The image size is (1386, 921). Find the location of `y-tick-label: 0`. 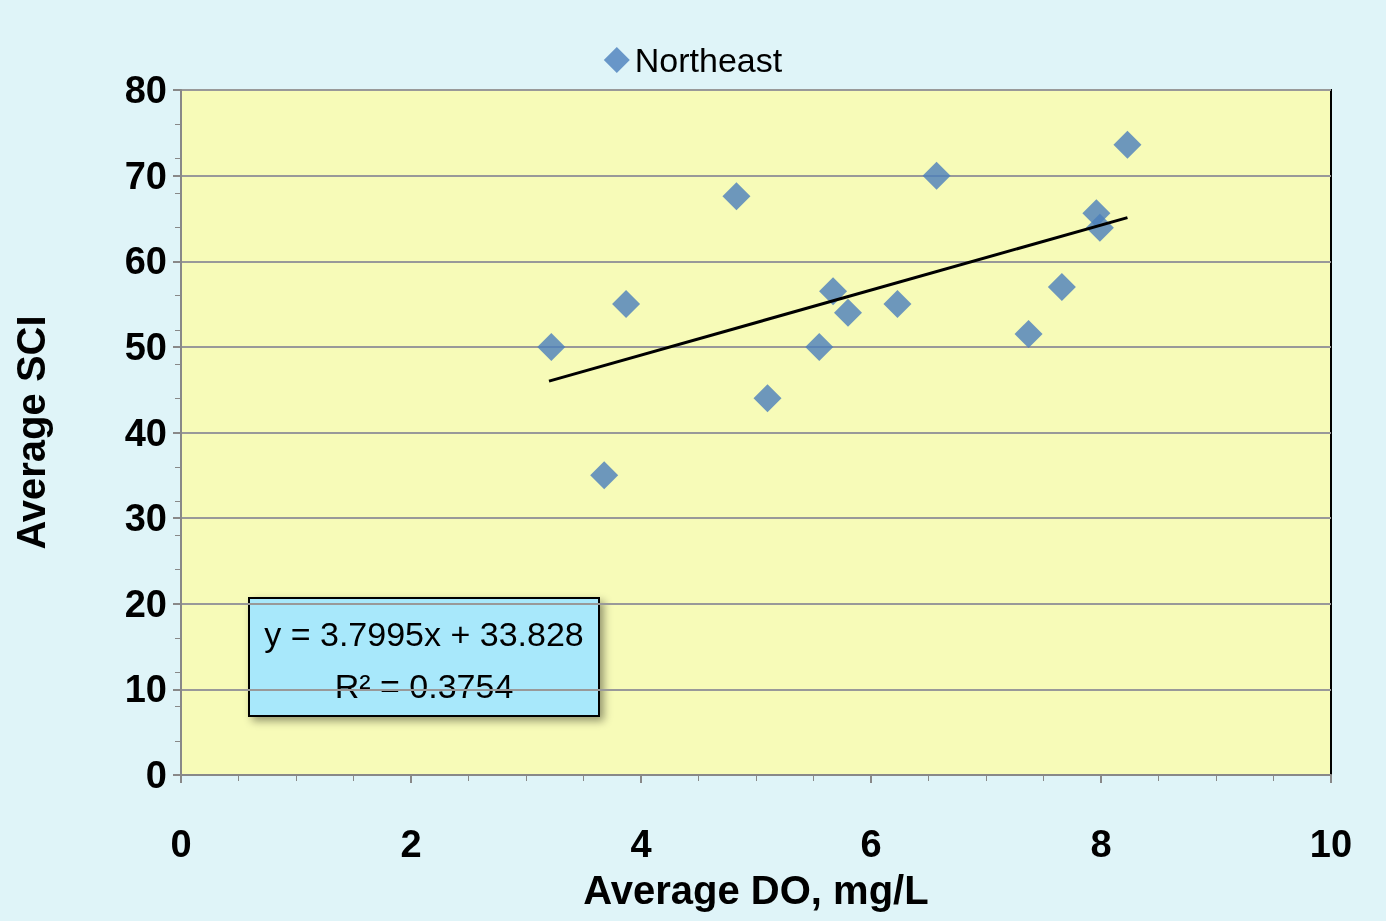

y-tick-label: 0 is located at coordinates (156, 775).